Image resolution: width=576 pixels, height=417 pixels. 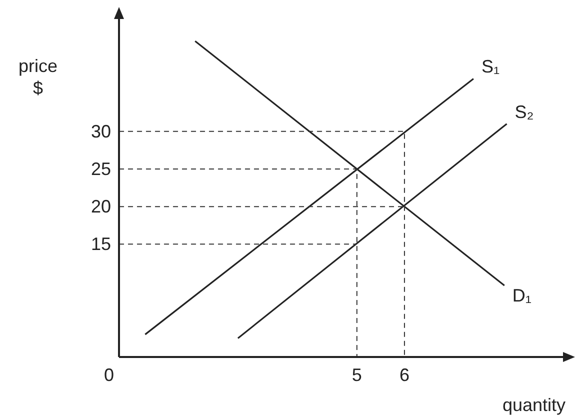 What do you see at coordinates (357, 375) in the screenshot?
I see `x-tick-label: 5` at bounding box center [357, 375].